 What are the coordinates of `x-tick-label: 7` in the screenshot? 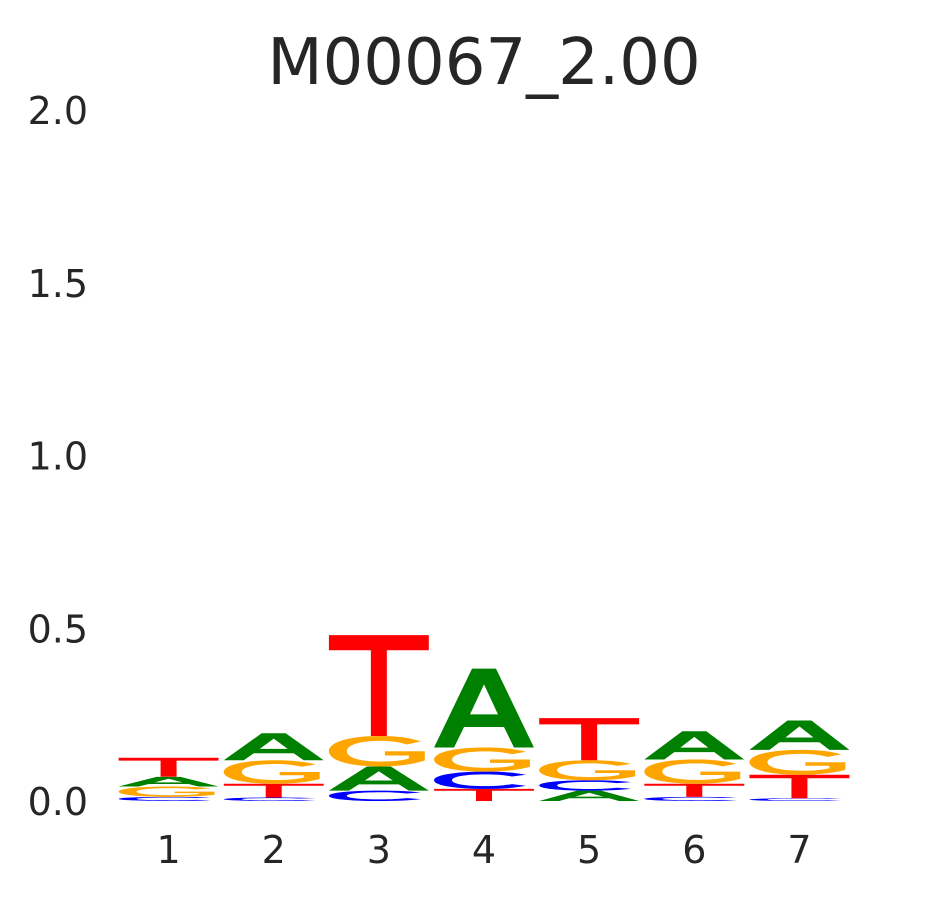 It's located at (799, 850).